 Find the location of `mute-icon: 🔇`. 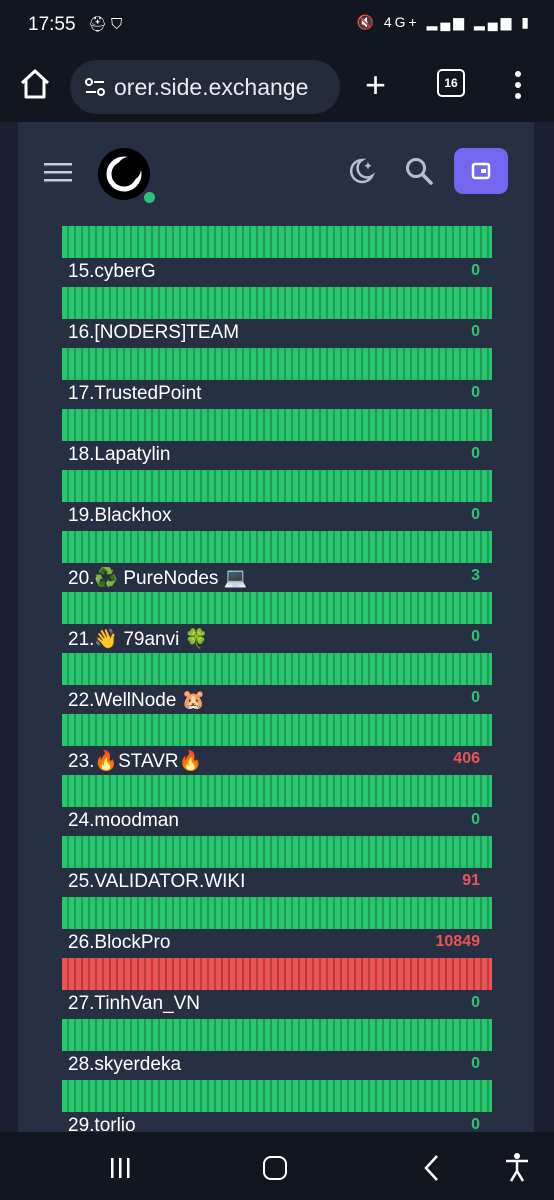

mute-icon: 🔇 is located at coordinates (366, 22).